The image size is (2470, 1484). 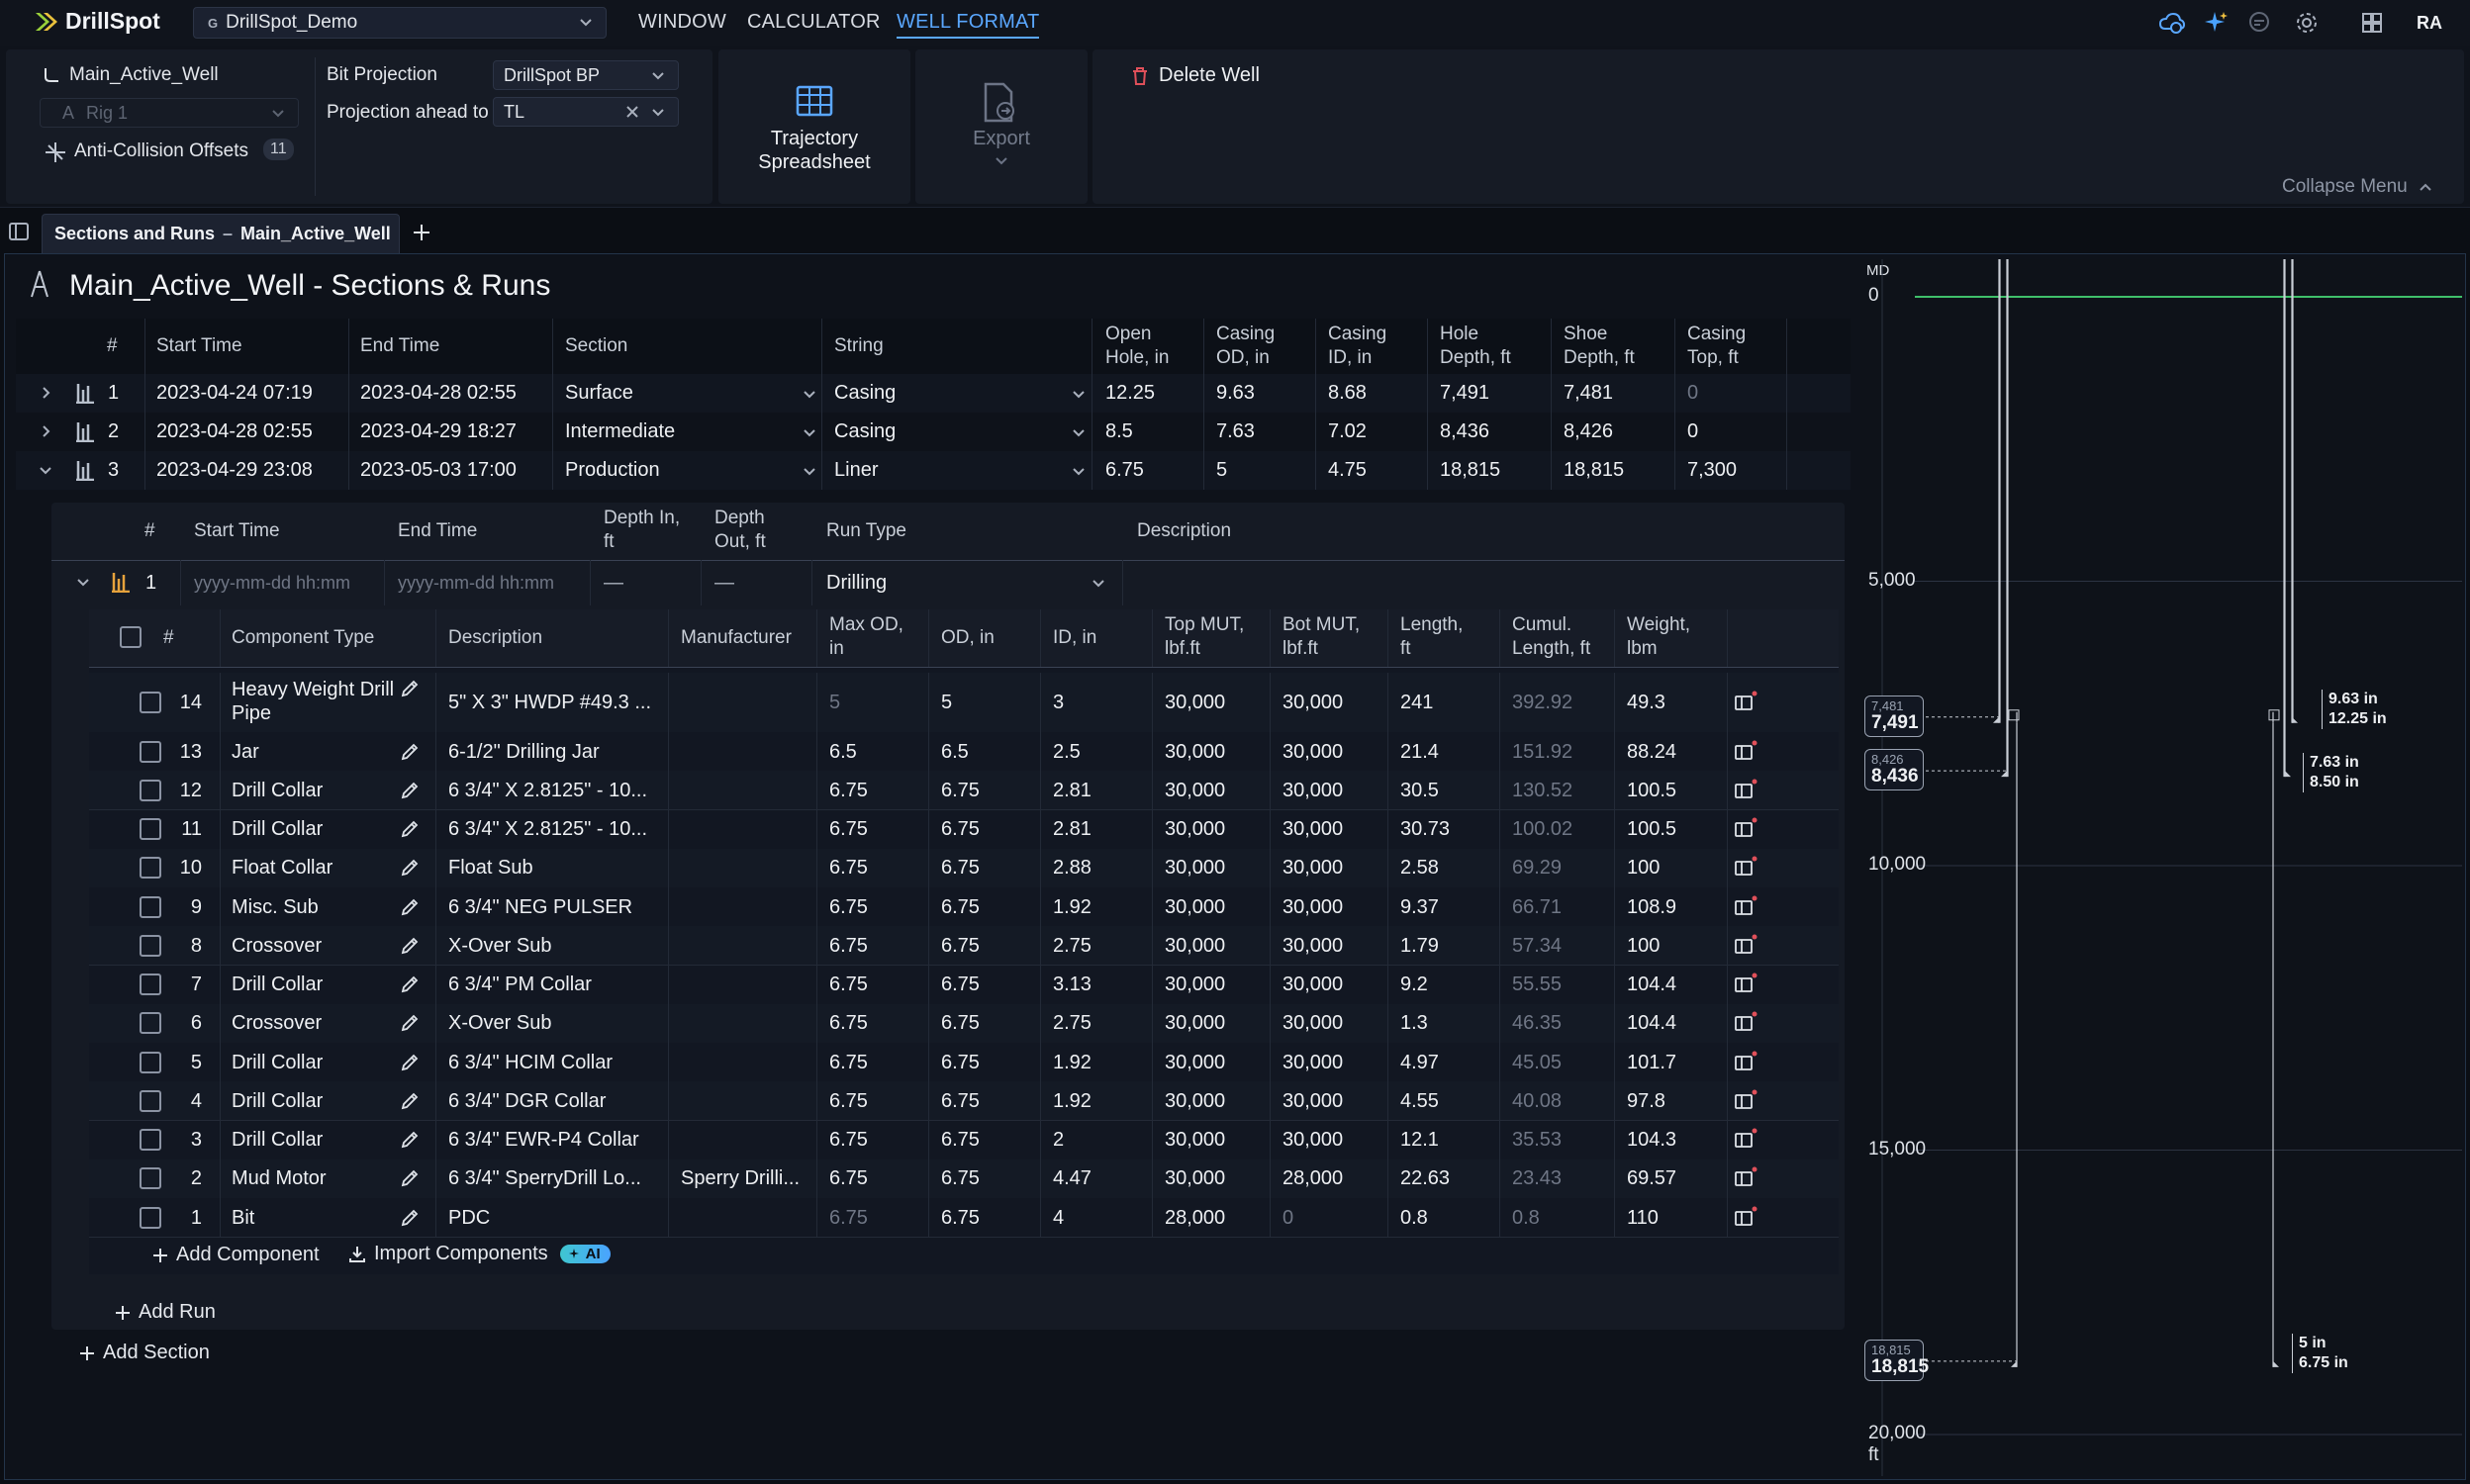 I want to click on component-id: 4, so click(x=1059, y=1217).